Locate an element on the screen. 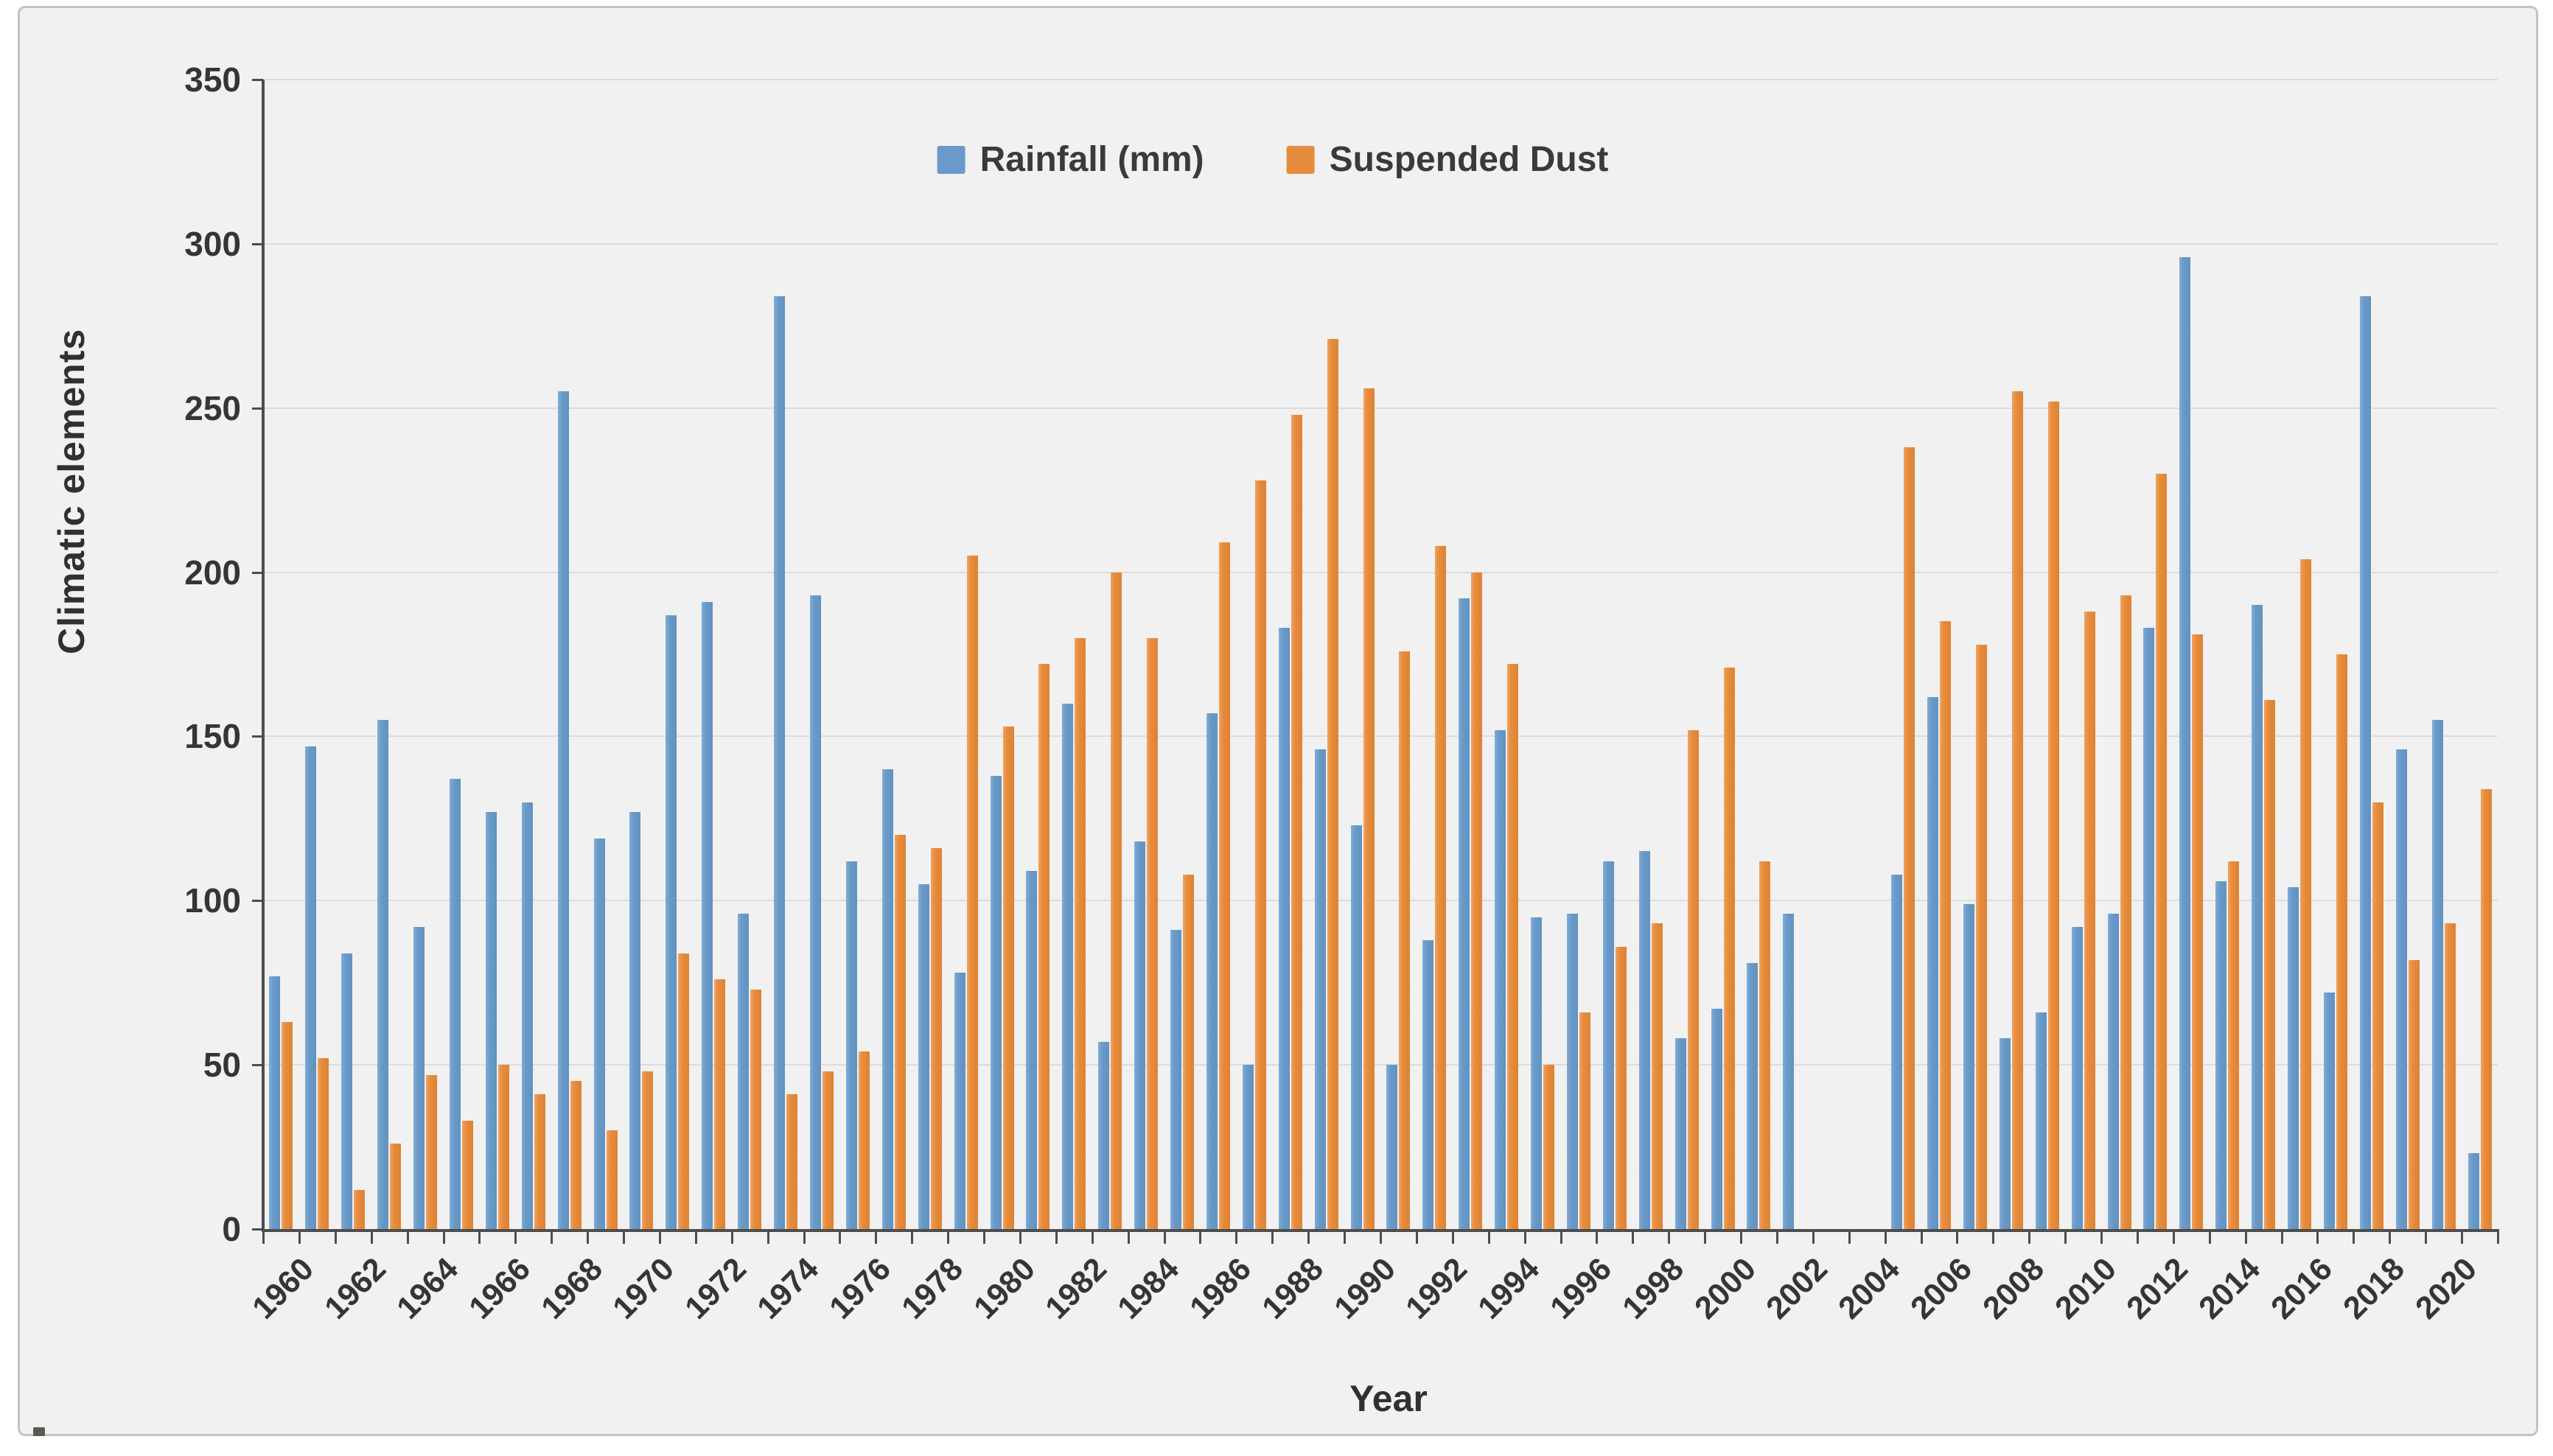 This screenshot has width=2553, height=1456. bar-rainfall-1962 is located at coordinates (347, 1091).